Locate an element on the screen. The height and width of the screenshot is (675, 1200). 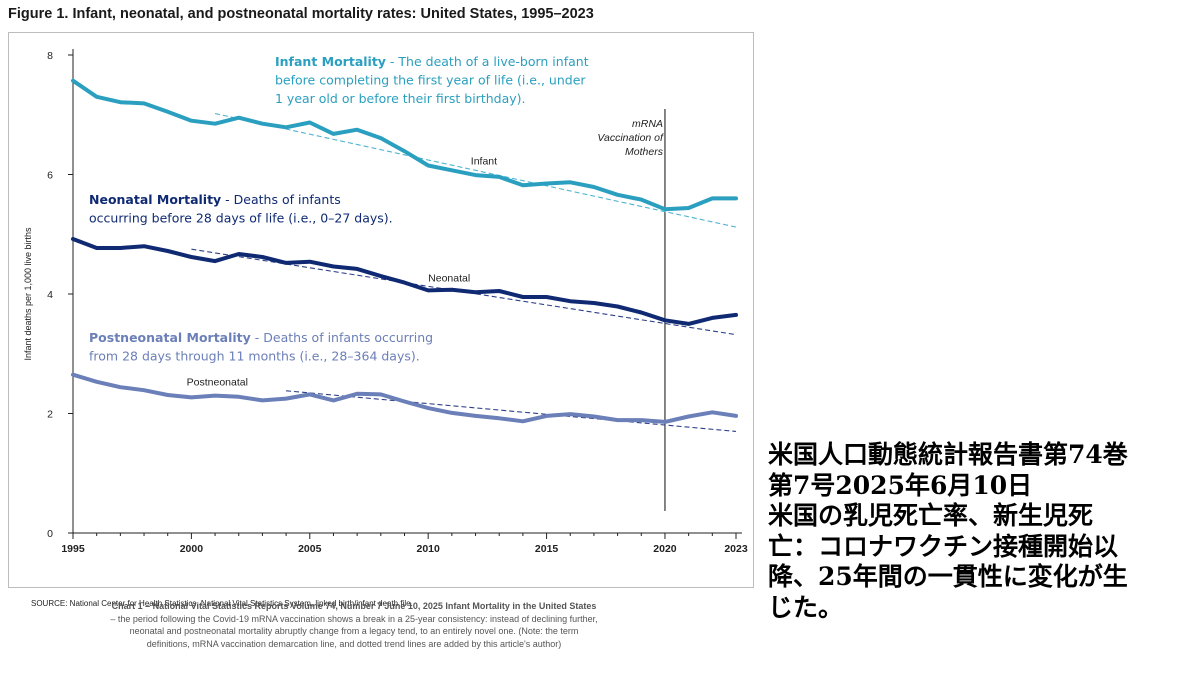
line-label-neonatal: Neonatal is located at coordinates (449, 278).